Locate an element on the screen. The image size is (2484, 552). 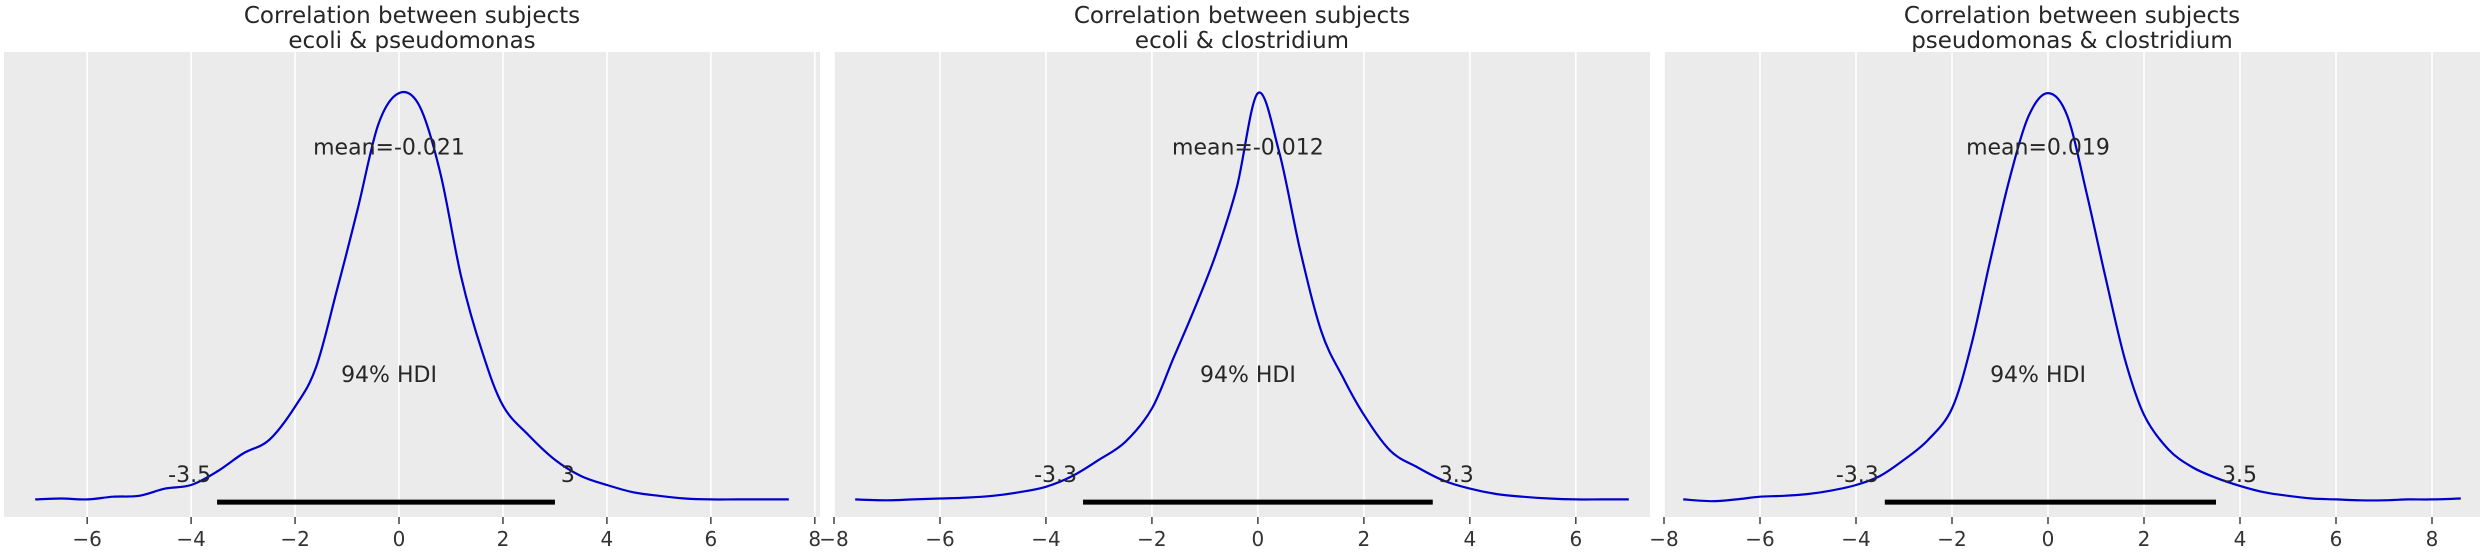
hdi-high-label: 3.5 is located at coordinates (2239, 475).